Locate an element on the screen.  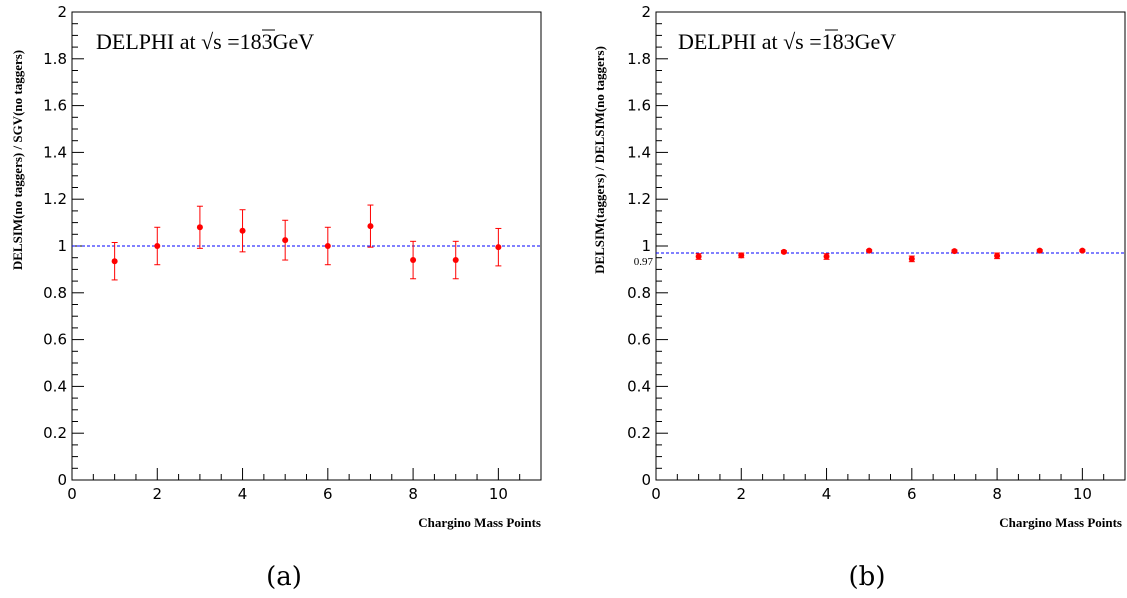
y-axis-label: DELSIM(taggers) / DELSIM(no taggers) is located at coordinates (599, 160).